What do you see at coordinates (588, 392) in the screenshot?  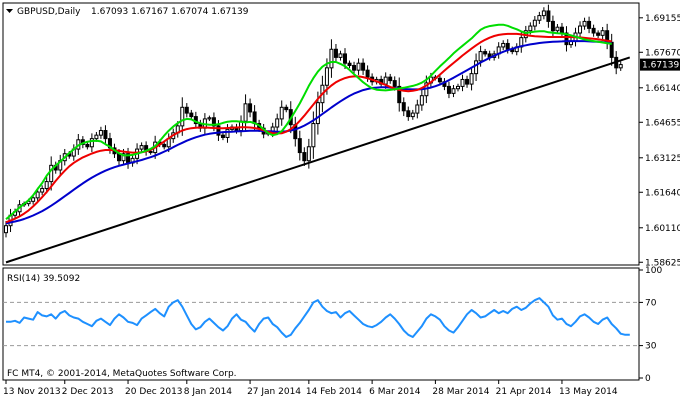 I see `time-axis-label: 13 May 2014` at bounding box center [588, 392].